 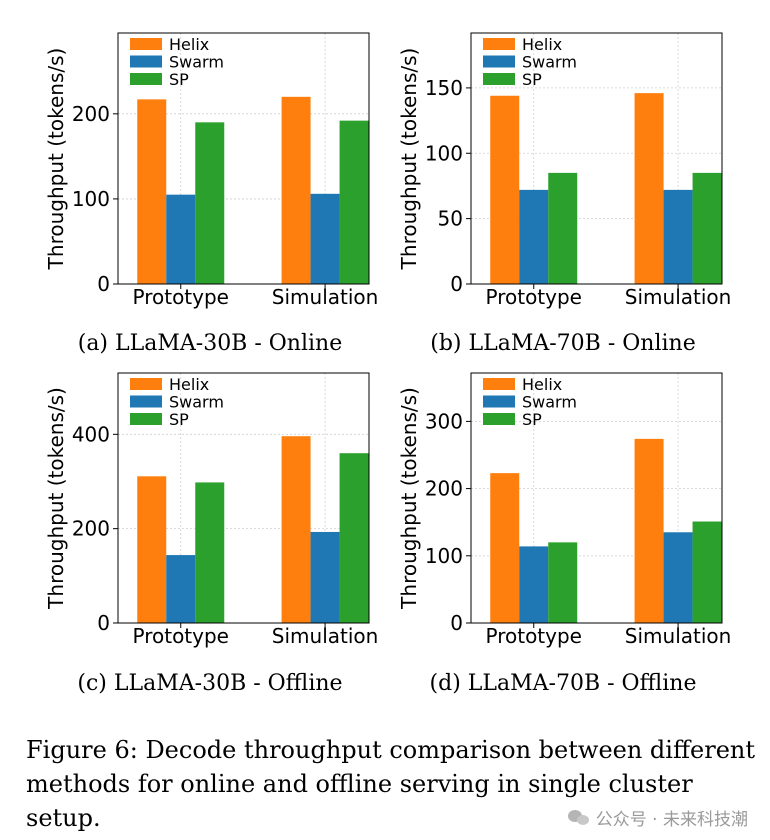 What do you see at coordinates (678, 297) in the screenshot?
I see `panel-b-xtick-label-1: Simulation` at bounding box center [678, 297].